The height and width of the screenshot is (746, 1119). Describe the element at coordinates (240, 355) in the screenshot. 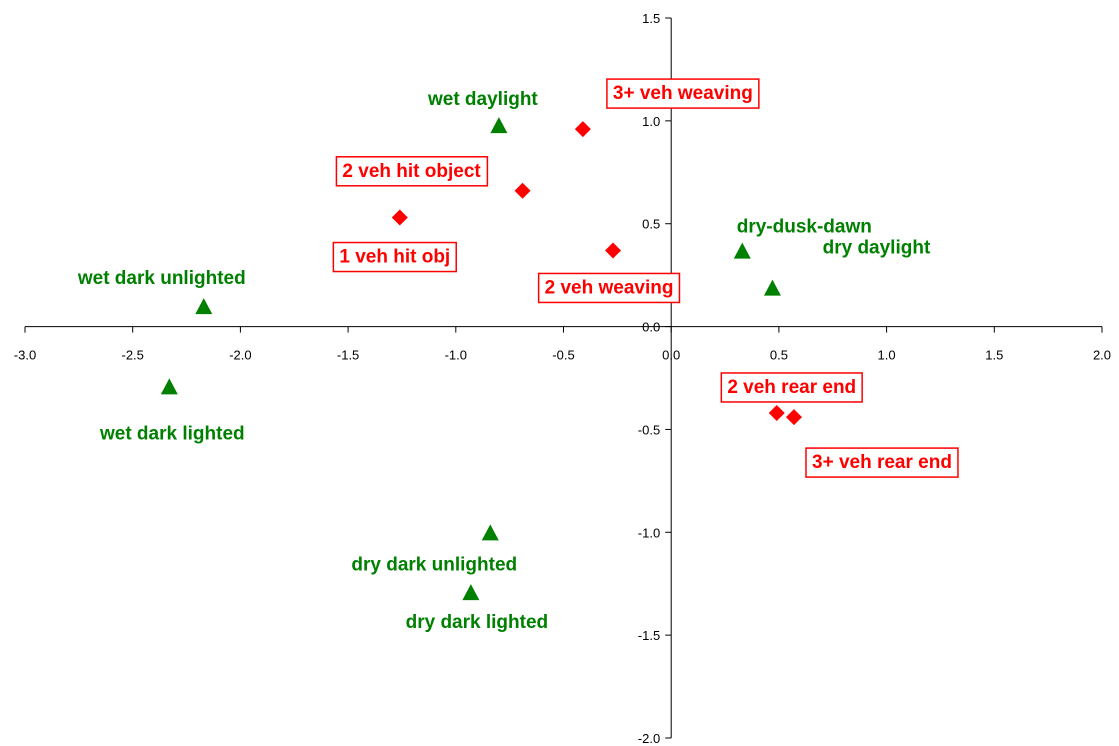

I see `x-tick-label: -2.0` at that location.